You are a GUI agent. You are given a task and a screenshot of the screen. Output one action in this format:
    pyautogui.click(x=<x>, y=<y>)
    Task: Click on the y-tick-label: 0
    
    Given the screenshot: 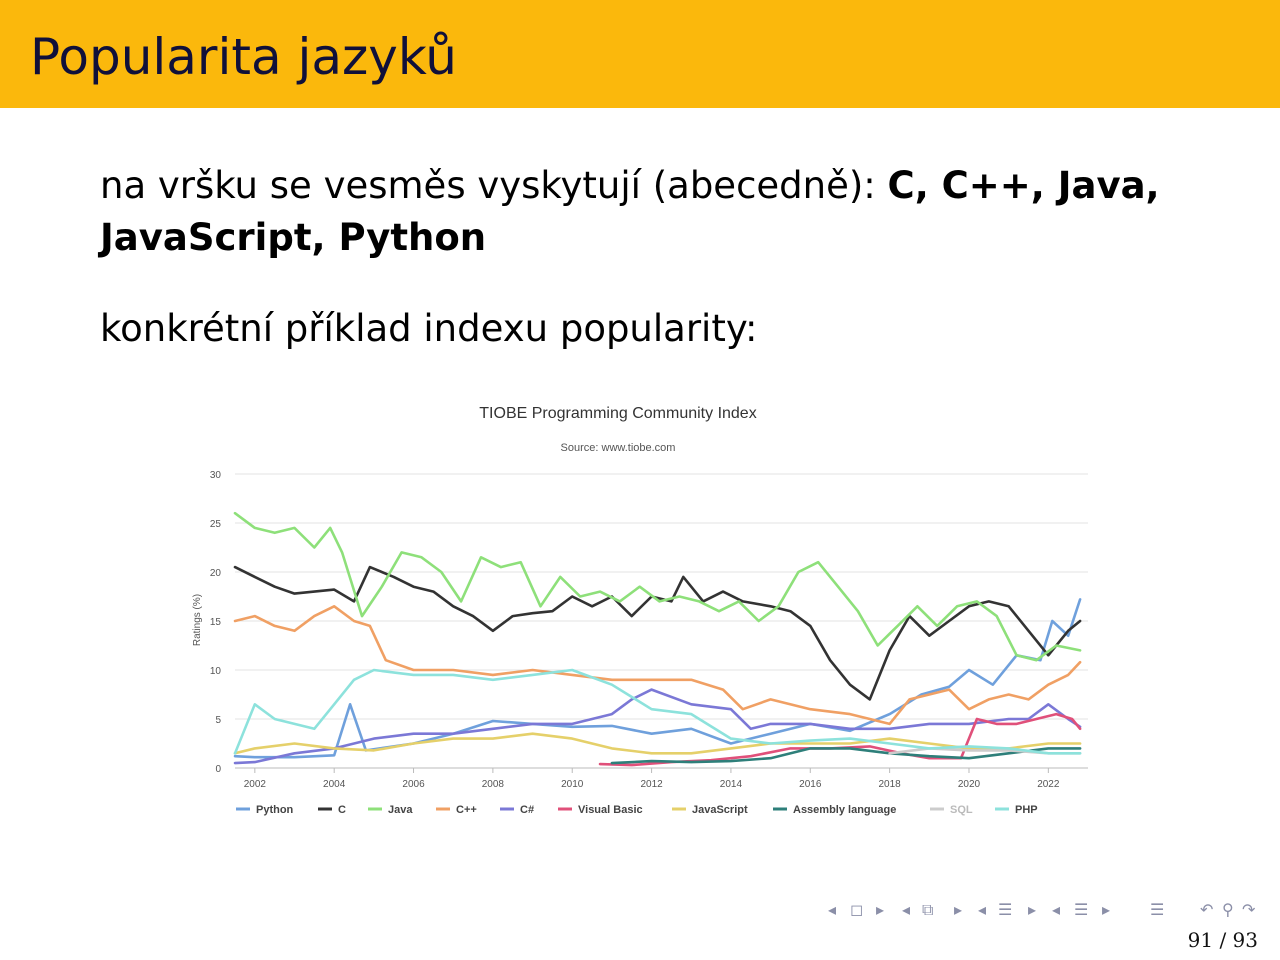 What is the action you would take?
    pyautogui.click(x=218, y=769)
    